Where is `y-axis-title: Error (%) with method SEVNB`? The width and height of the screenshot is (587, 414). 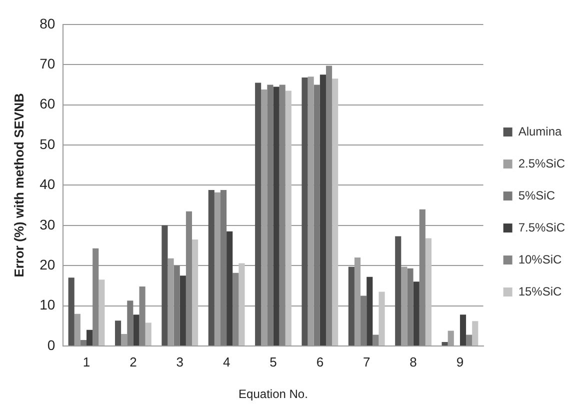 y-axis-title: Error (%) with method SEVNB is located at coordinates (18, 185).